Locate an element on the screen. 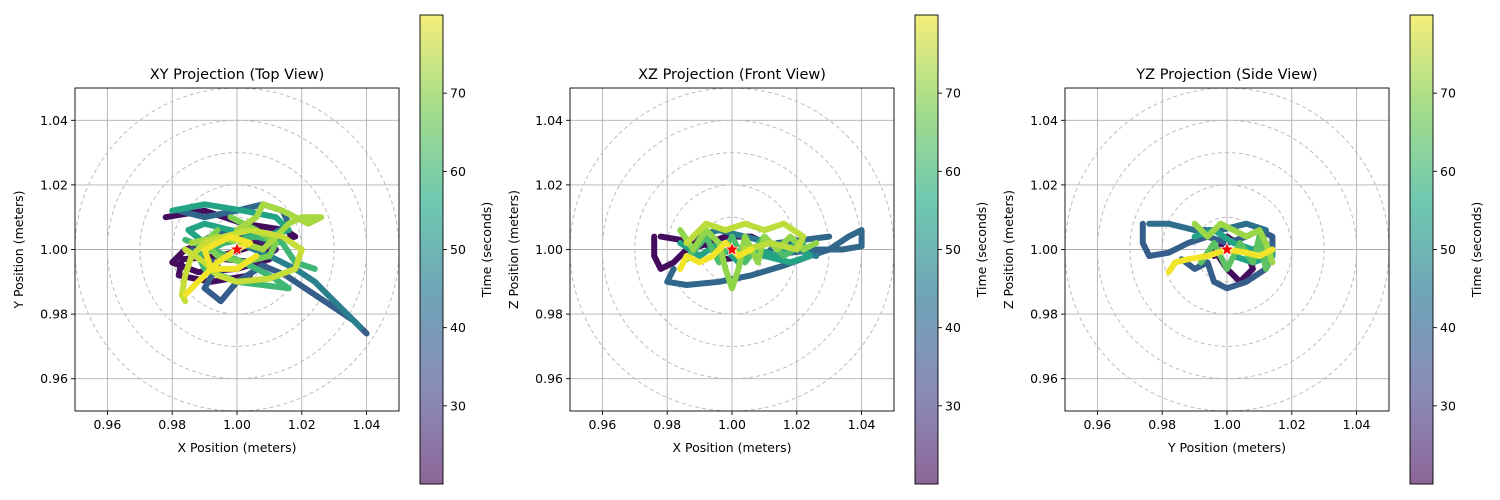 This screenshot has width=1500, height=500. chart-title: XZ Projection (Front View) is located at coordinates (732, 75).